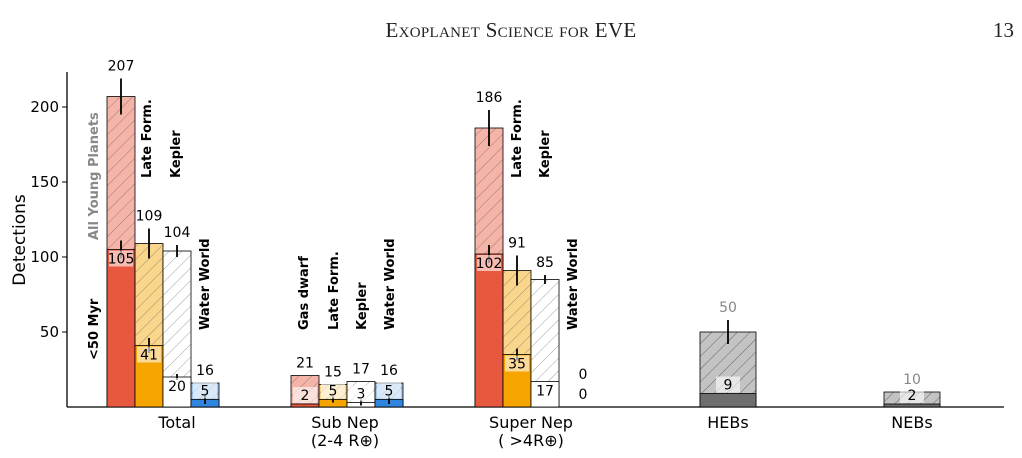  What do you see at coordinates (583, 375) in the screenshot?
I see `value-label-total: 0` at bounding box center [583, 375].